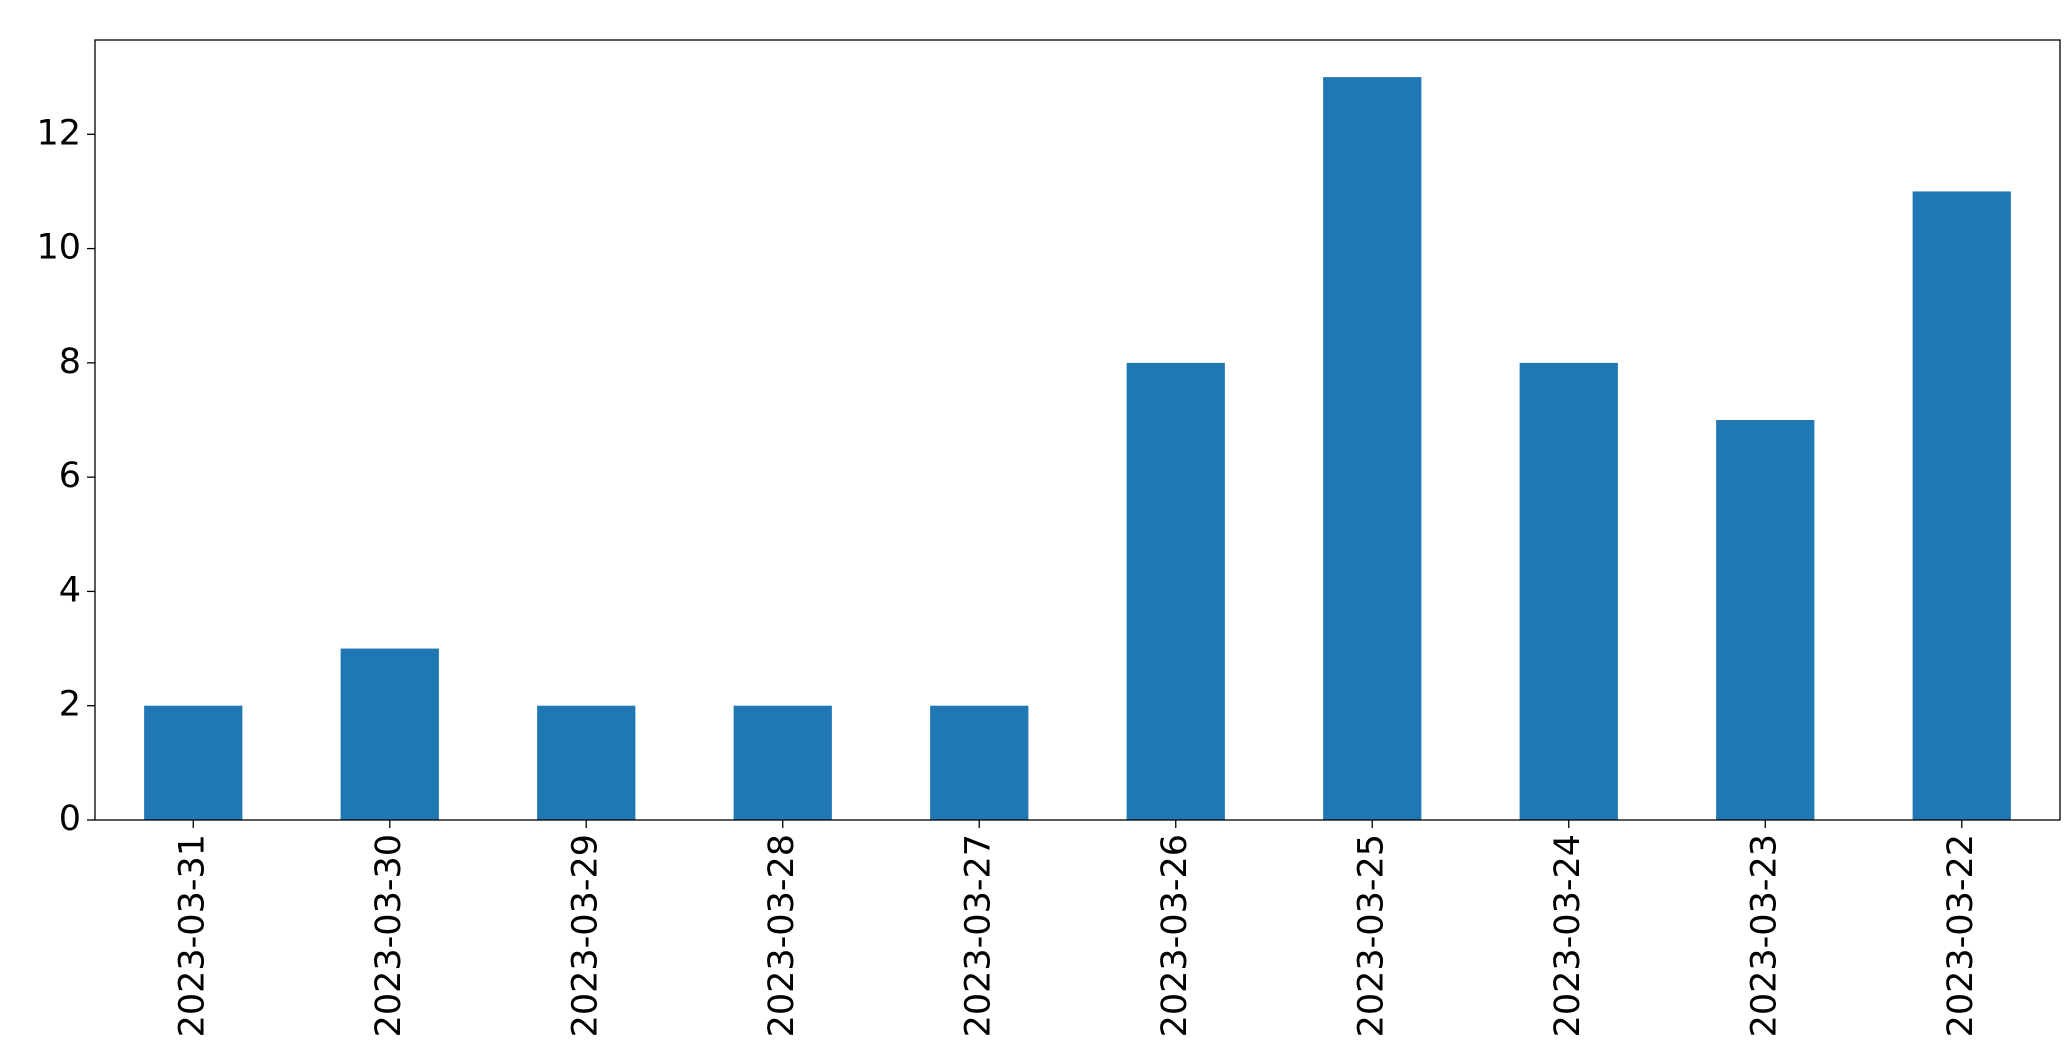  I want to click on x-tick-label: 2023-03-31, so click(192, 935).